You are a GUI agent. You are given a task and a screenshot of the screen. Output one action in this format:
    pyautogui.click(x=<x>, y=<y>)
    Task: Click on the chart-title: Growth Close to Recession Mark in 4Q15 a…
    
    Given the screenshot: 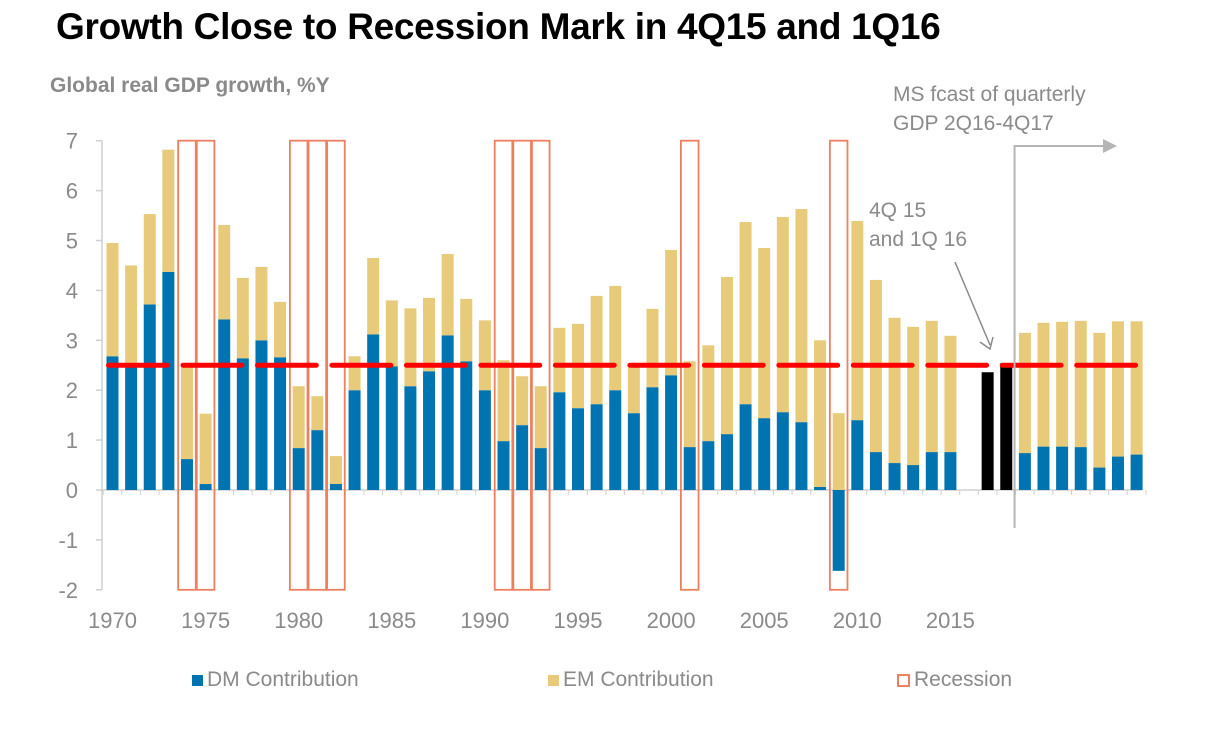 What is the action you would take?
    pyautogui.click(x=498, y=26)
    